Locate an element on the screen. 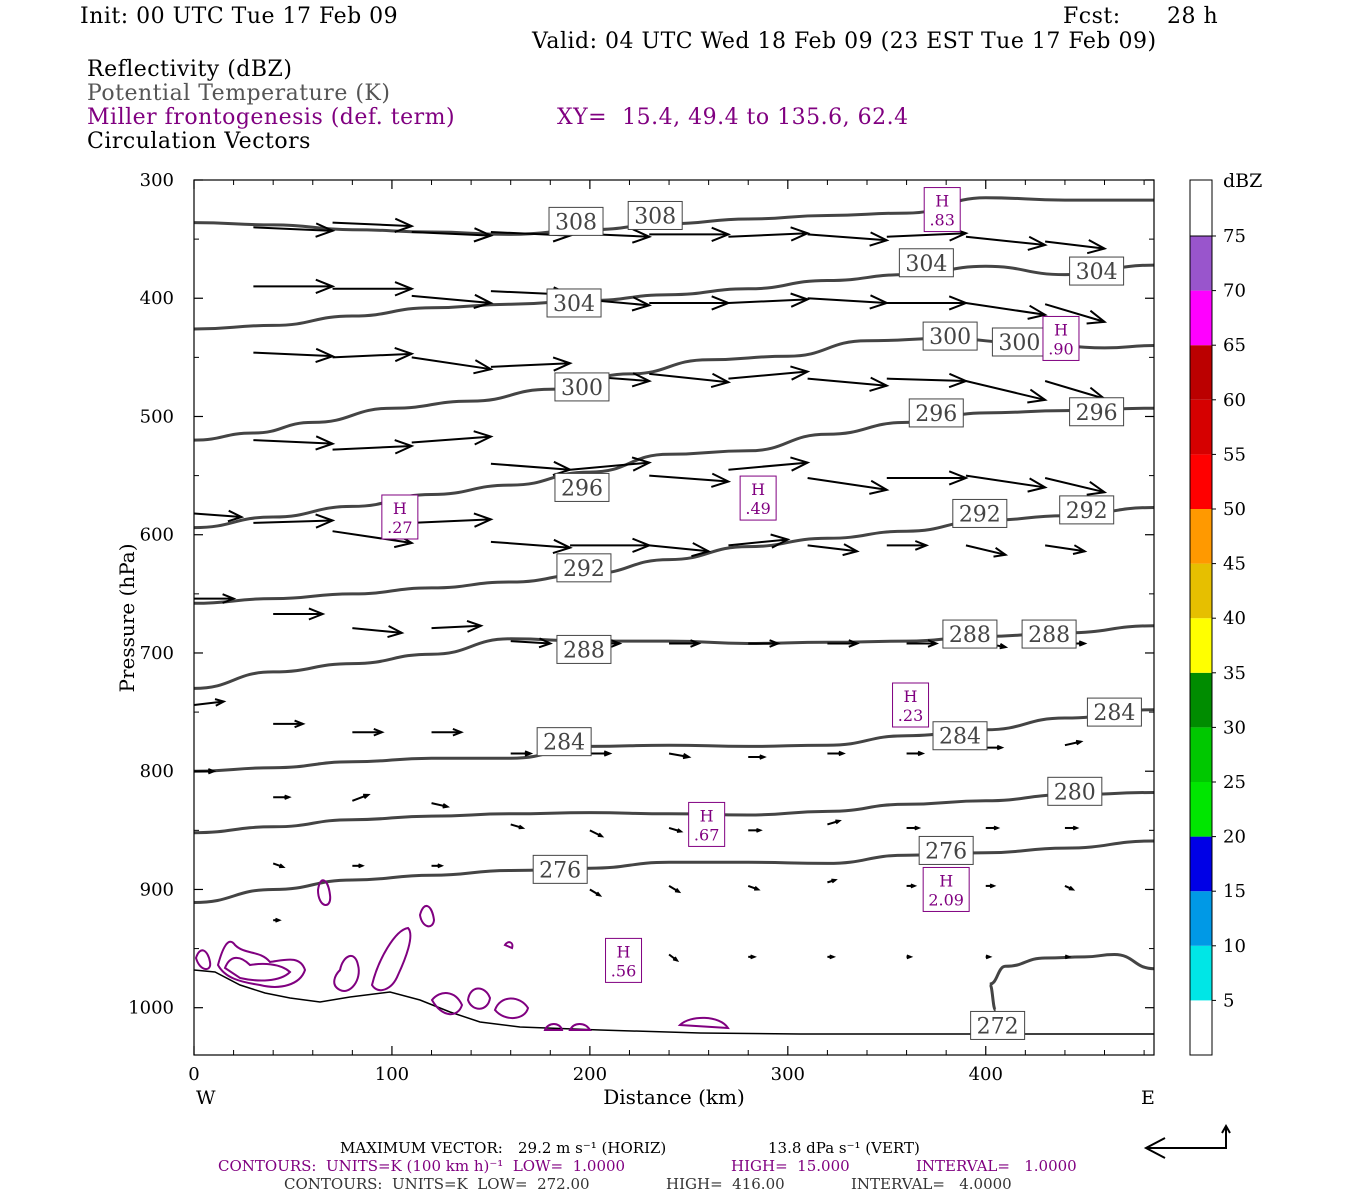 This screenshot has height=1200, width=1350. theta-label-text: 296 is located at coordinates (936, 414).